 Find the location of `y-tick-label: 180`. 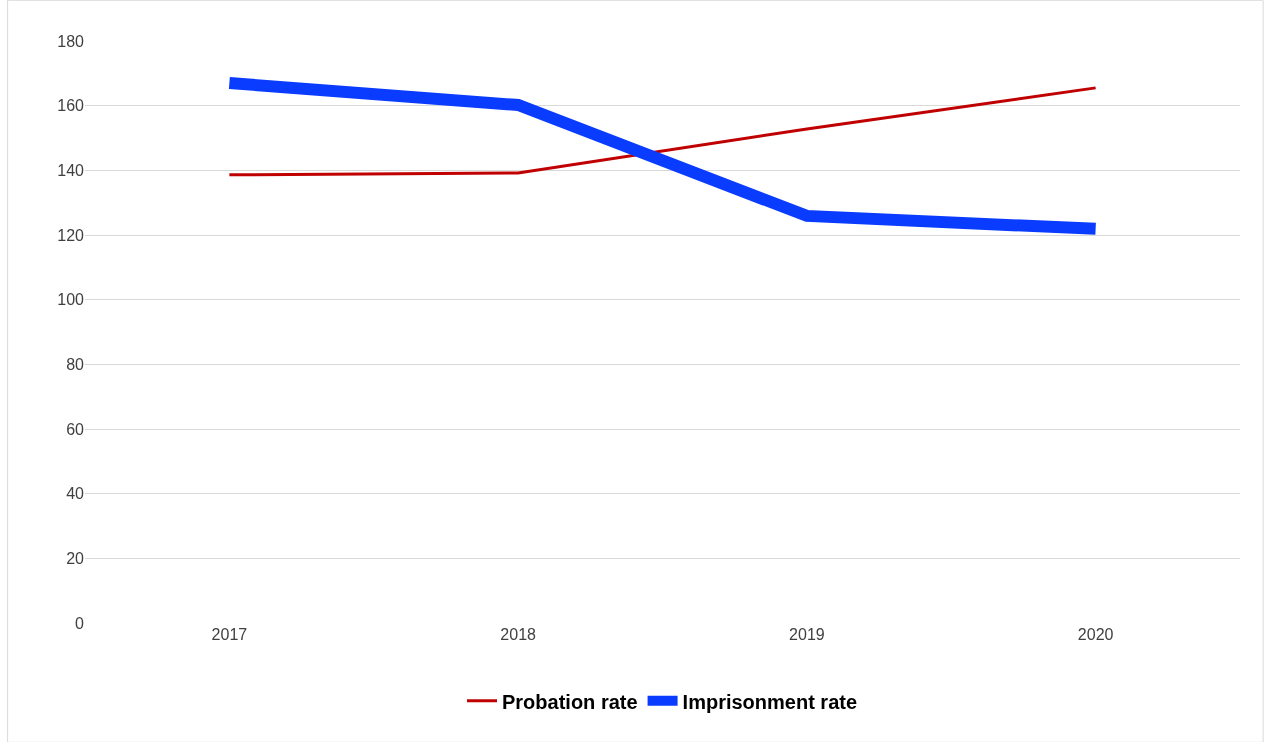

y-tick-label: 180 is located at coordinates (71, 41).